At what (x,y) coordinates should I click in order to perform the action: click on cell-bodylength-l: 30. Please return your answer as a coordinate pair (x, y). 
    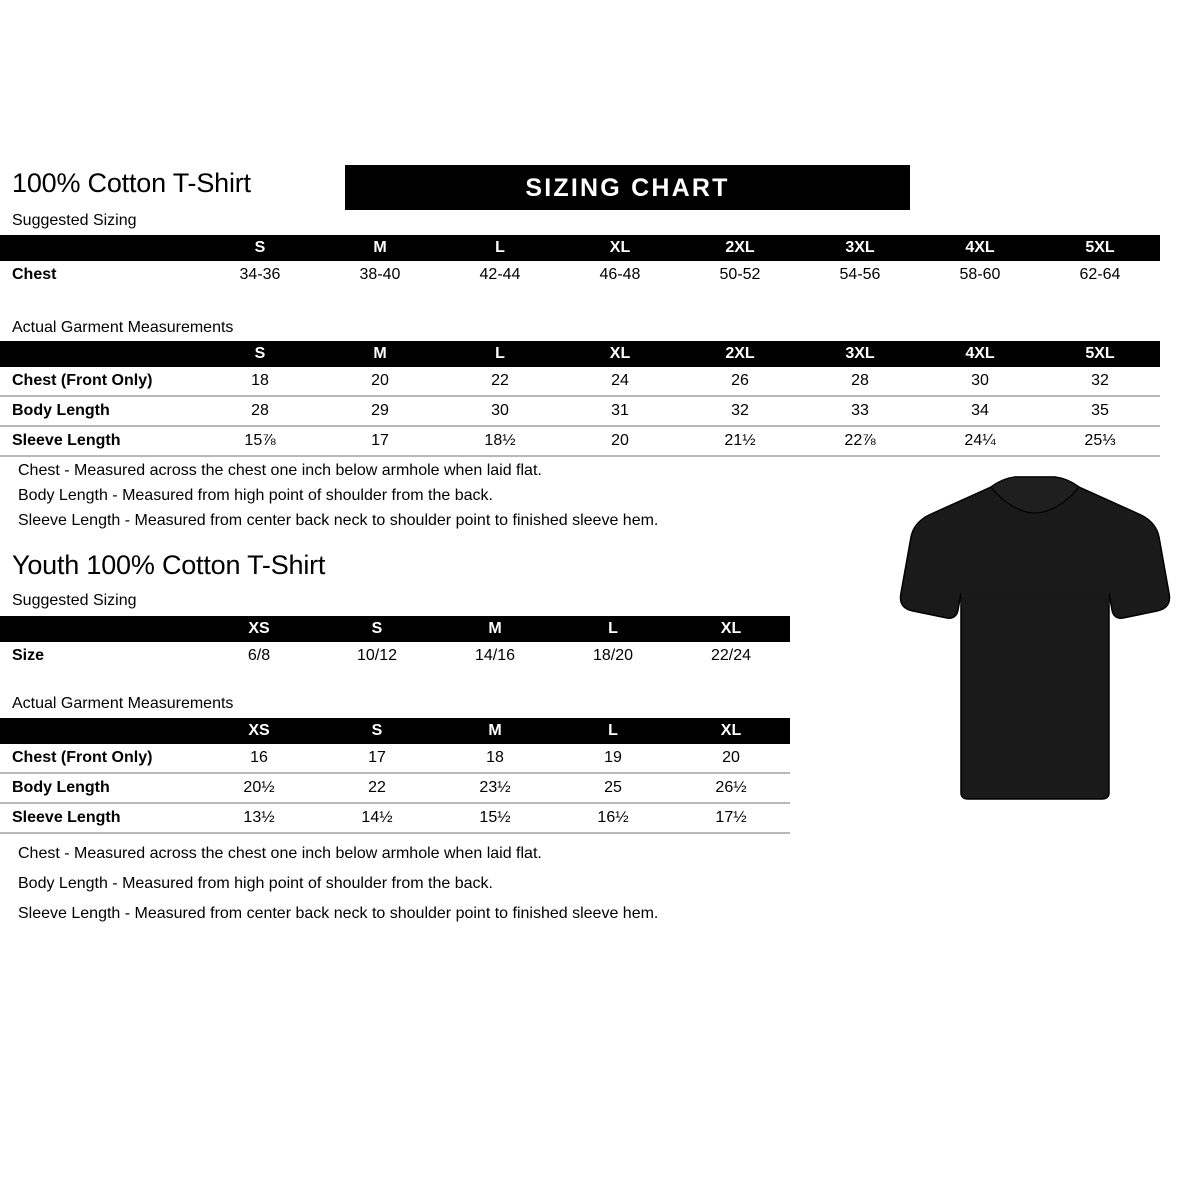
    Looking at the image, I should click on (500, 410).